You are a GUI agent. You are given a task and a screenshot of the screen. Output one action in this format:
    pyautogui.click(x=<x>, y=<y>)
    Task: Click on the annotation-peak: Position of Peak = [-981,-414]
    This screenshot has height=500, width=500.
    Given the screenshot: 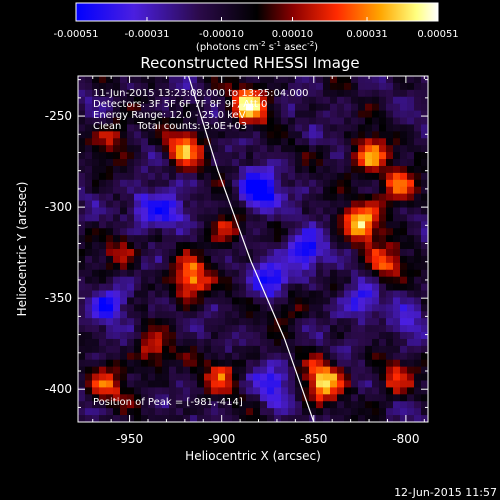 What is the action you would take?
    pyautogui.click(x=168, y=402)
    